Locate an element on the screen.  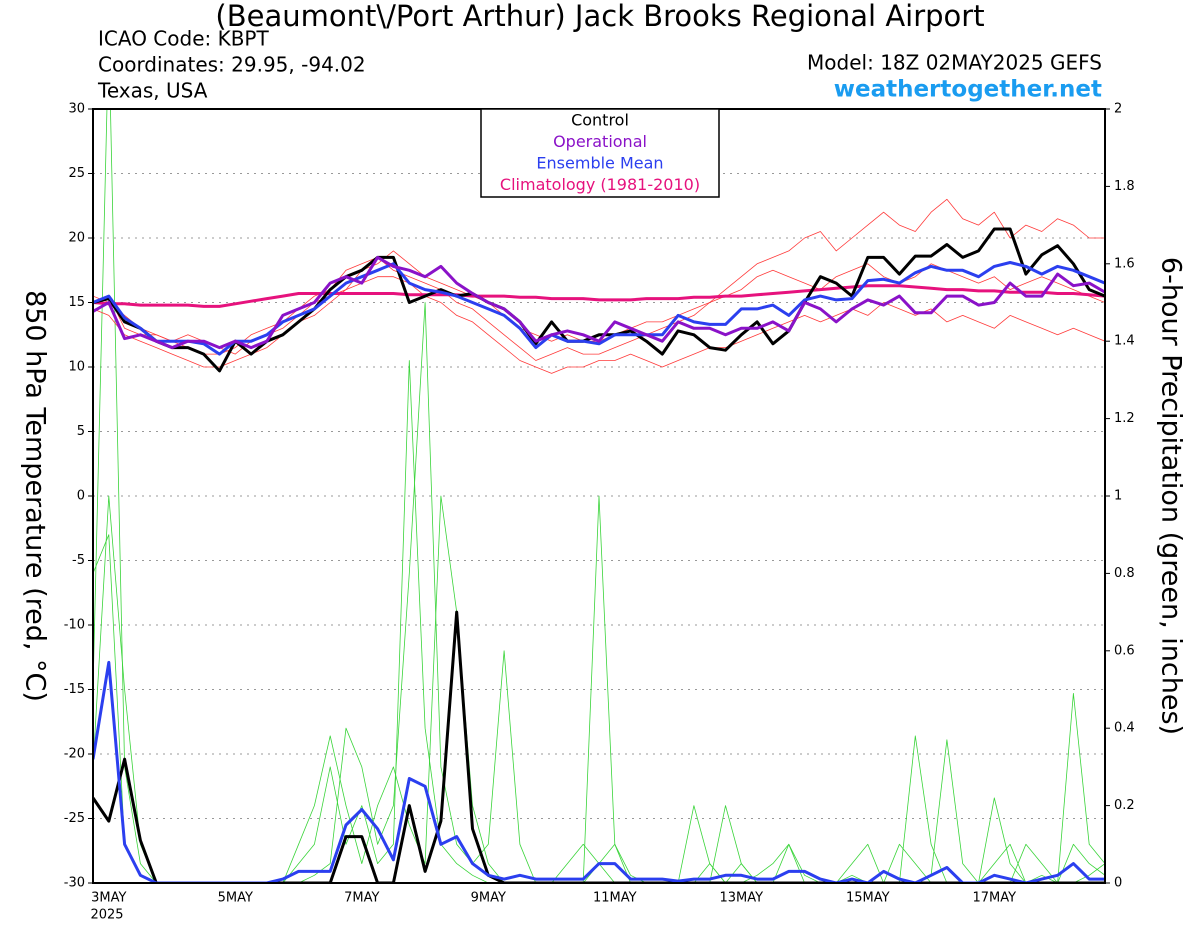
x-tick-label: 9MAY is located at coordinates (488, 898).